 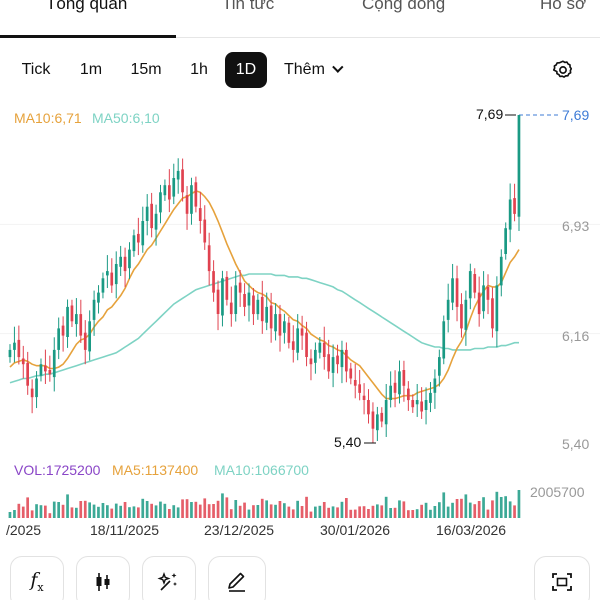 I want to click on gear-icon, so click(x=563, y=70).